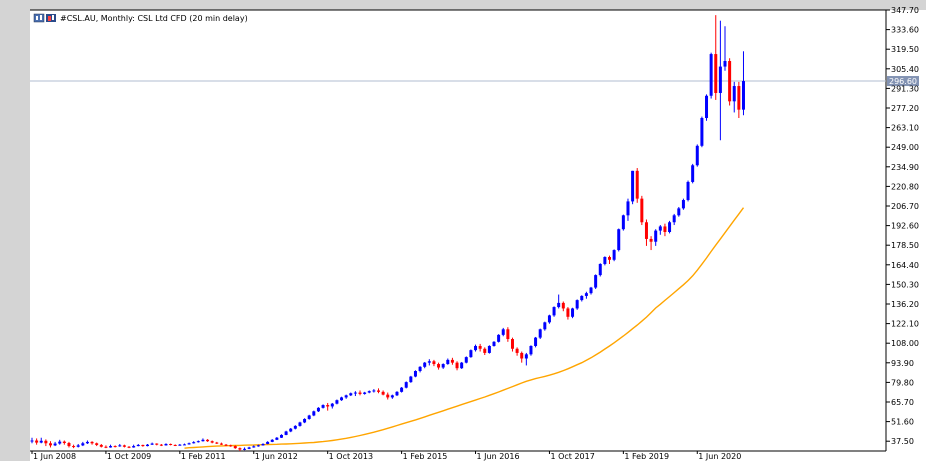  Describe the element at coordinates (203, 456) in the screenshot. I see `x-tick-label: 1 Feb 2011` at that location.